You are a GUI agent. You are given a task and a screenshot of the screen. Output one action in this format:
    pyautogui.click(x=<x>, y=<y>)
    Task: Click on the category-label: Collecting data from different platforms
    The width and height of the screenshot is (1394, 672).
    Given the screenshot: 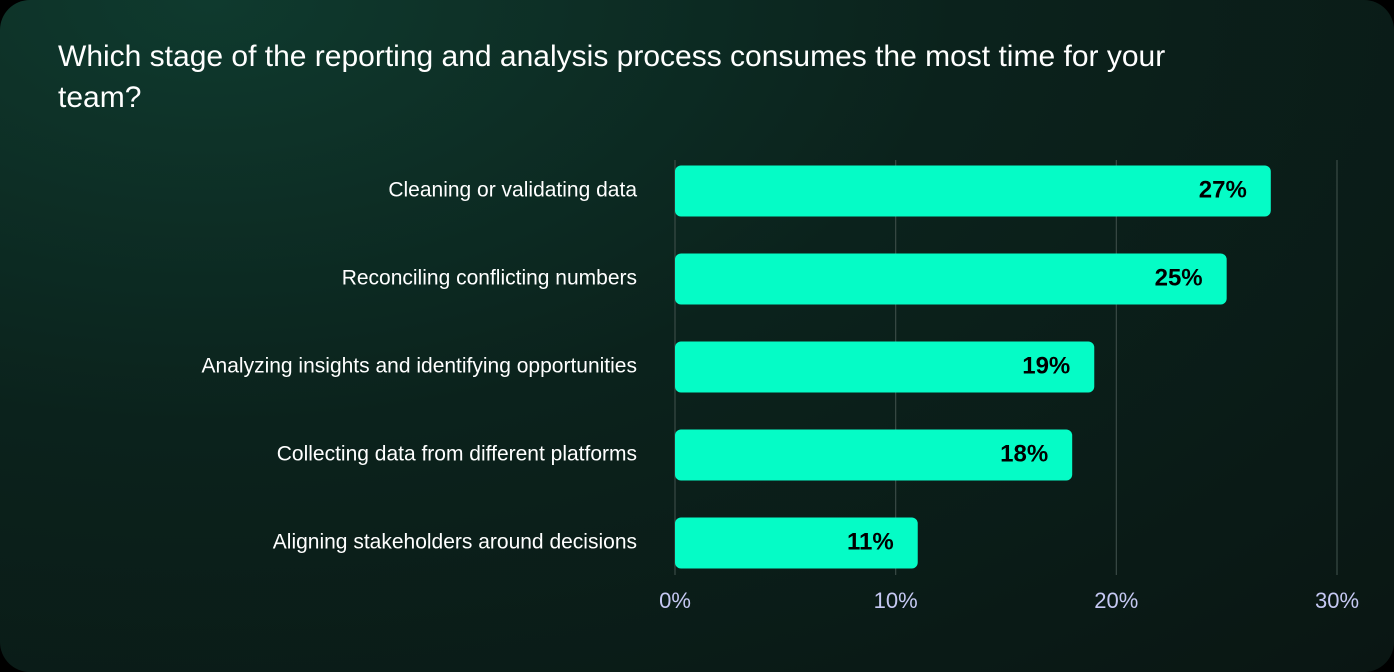 What is the action you would take?
    pyautogui.click(x=457, y=454)
    